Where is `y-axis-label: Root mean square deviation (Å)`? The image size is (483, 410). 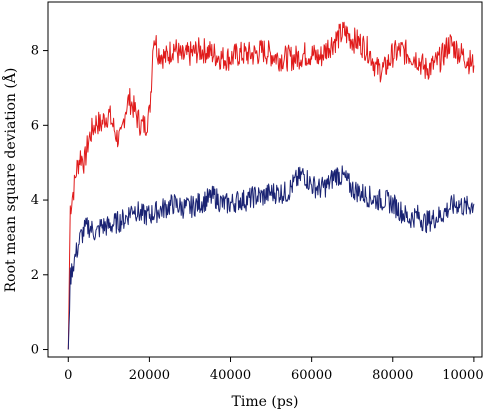
y-axis-label: Root mean square deviation (Å) is located at coordinates (10, 180).